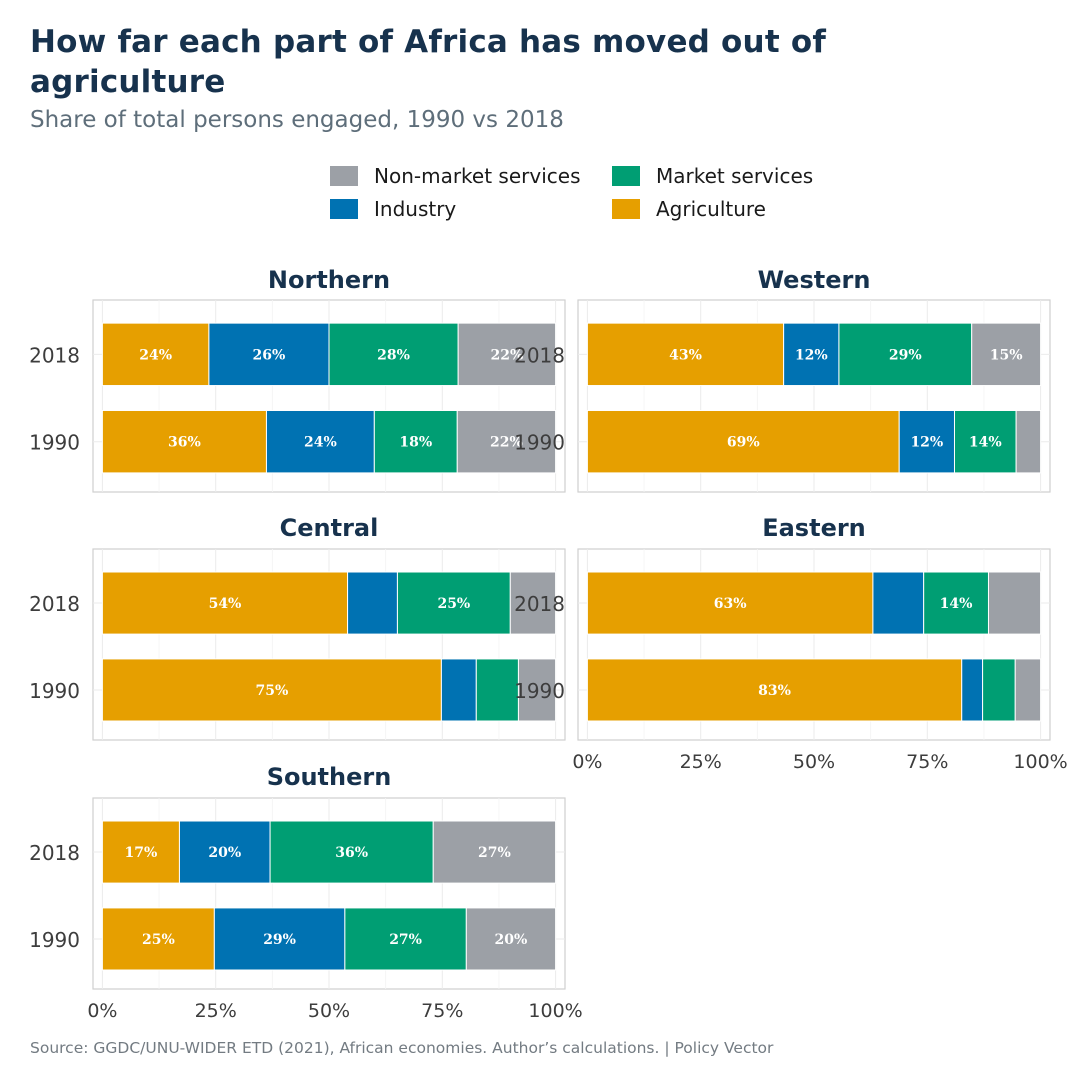 Image resolution: width=1080 pixels, height=1080 pixels. What do you see at coordinates (814, 528) in the screenshot?
I see `panel-title-eastern: Eastern` at bounding box center [814, 528].